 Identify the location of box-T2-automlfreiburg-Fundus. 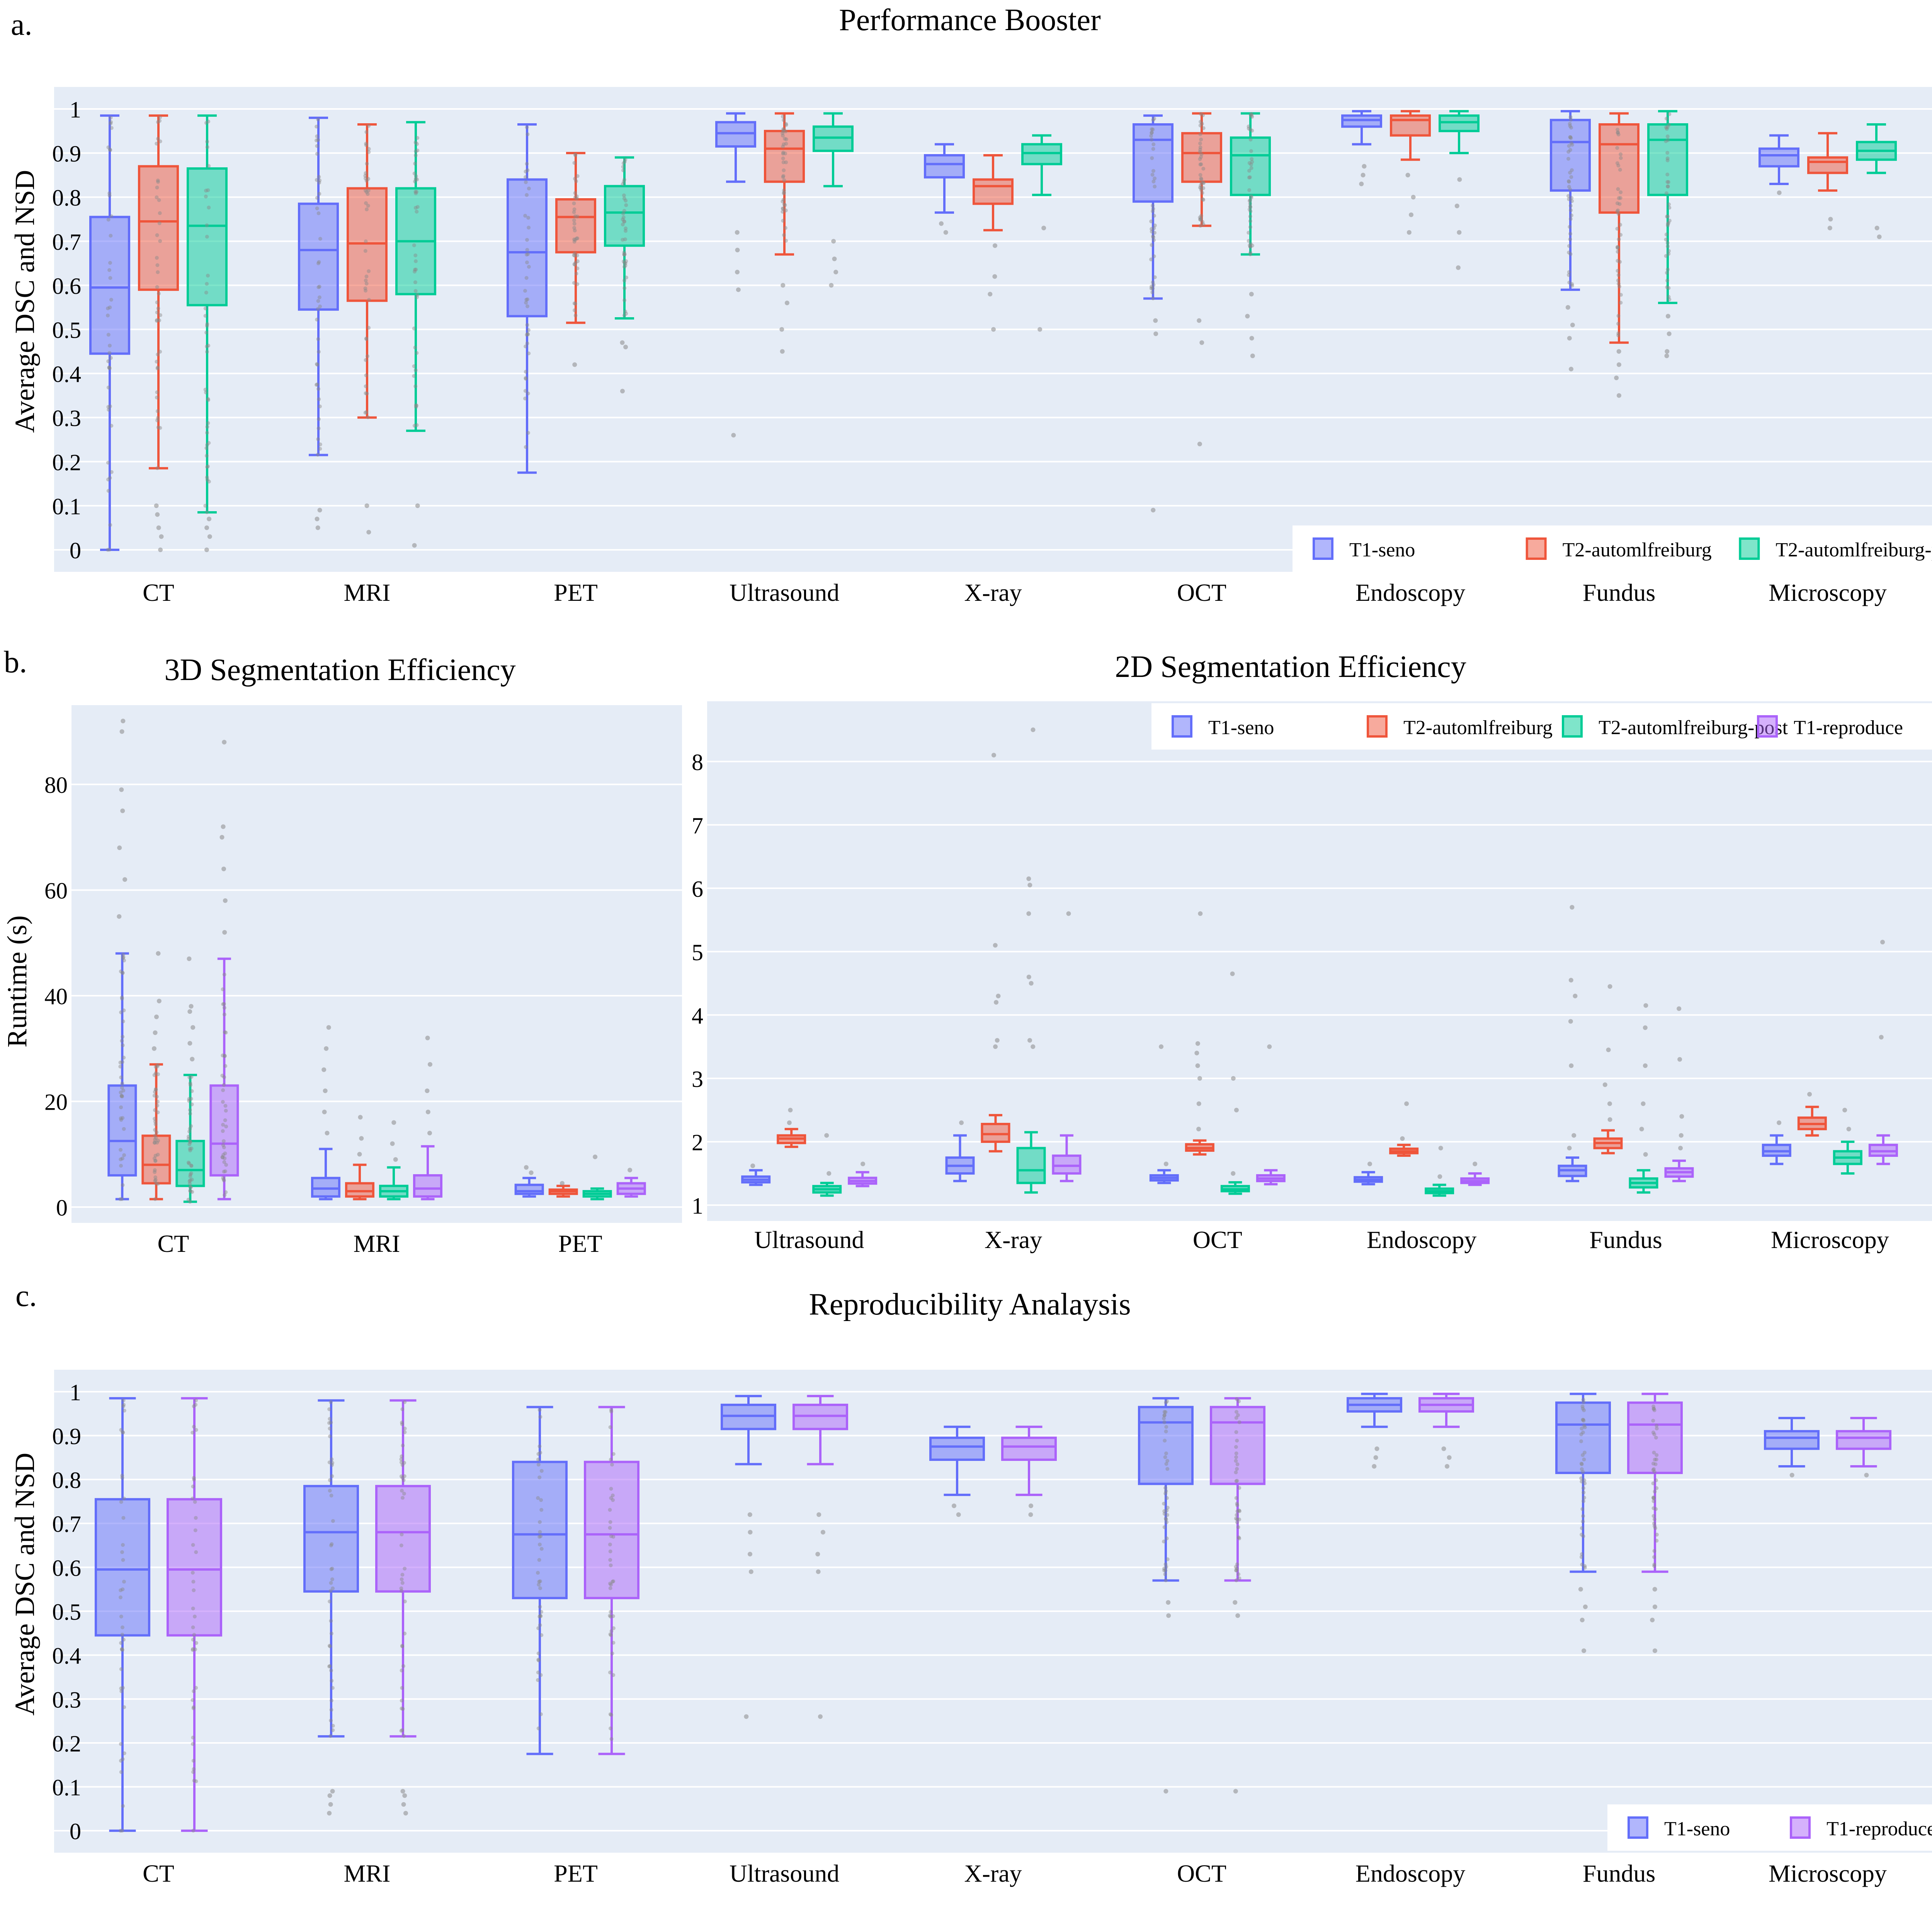
(1608, 1069).